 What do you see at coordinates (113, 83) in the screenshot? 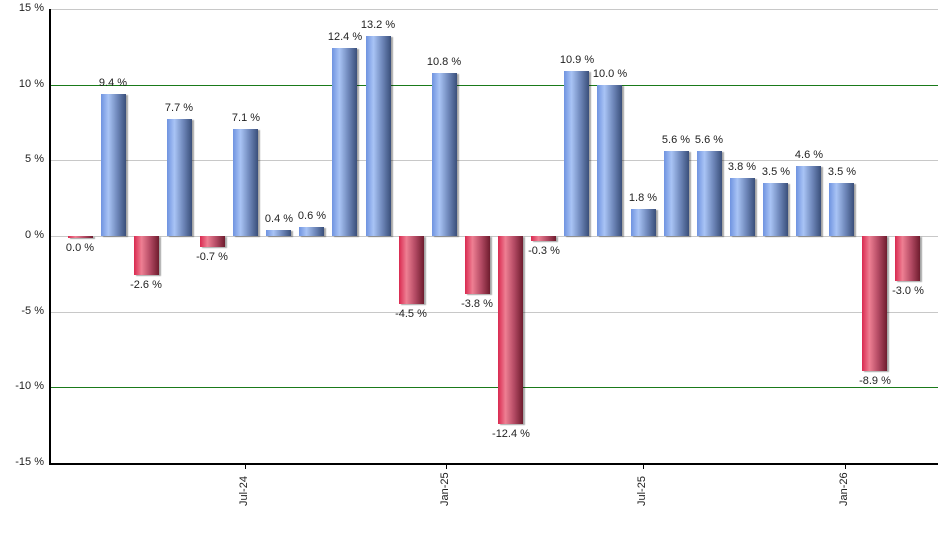
I see `bar-value-label: 9.4 %` at bounding box center [113, 83].